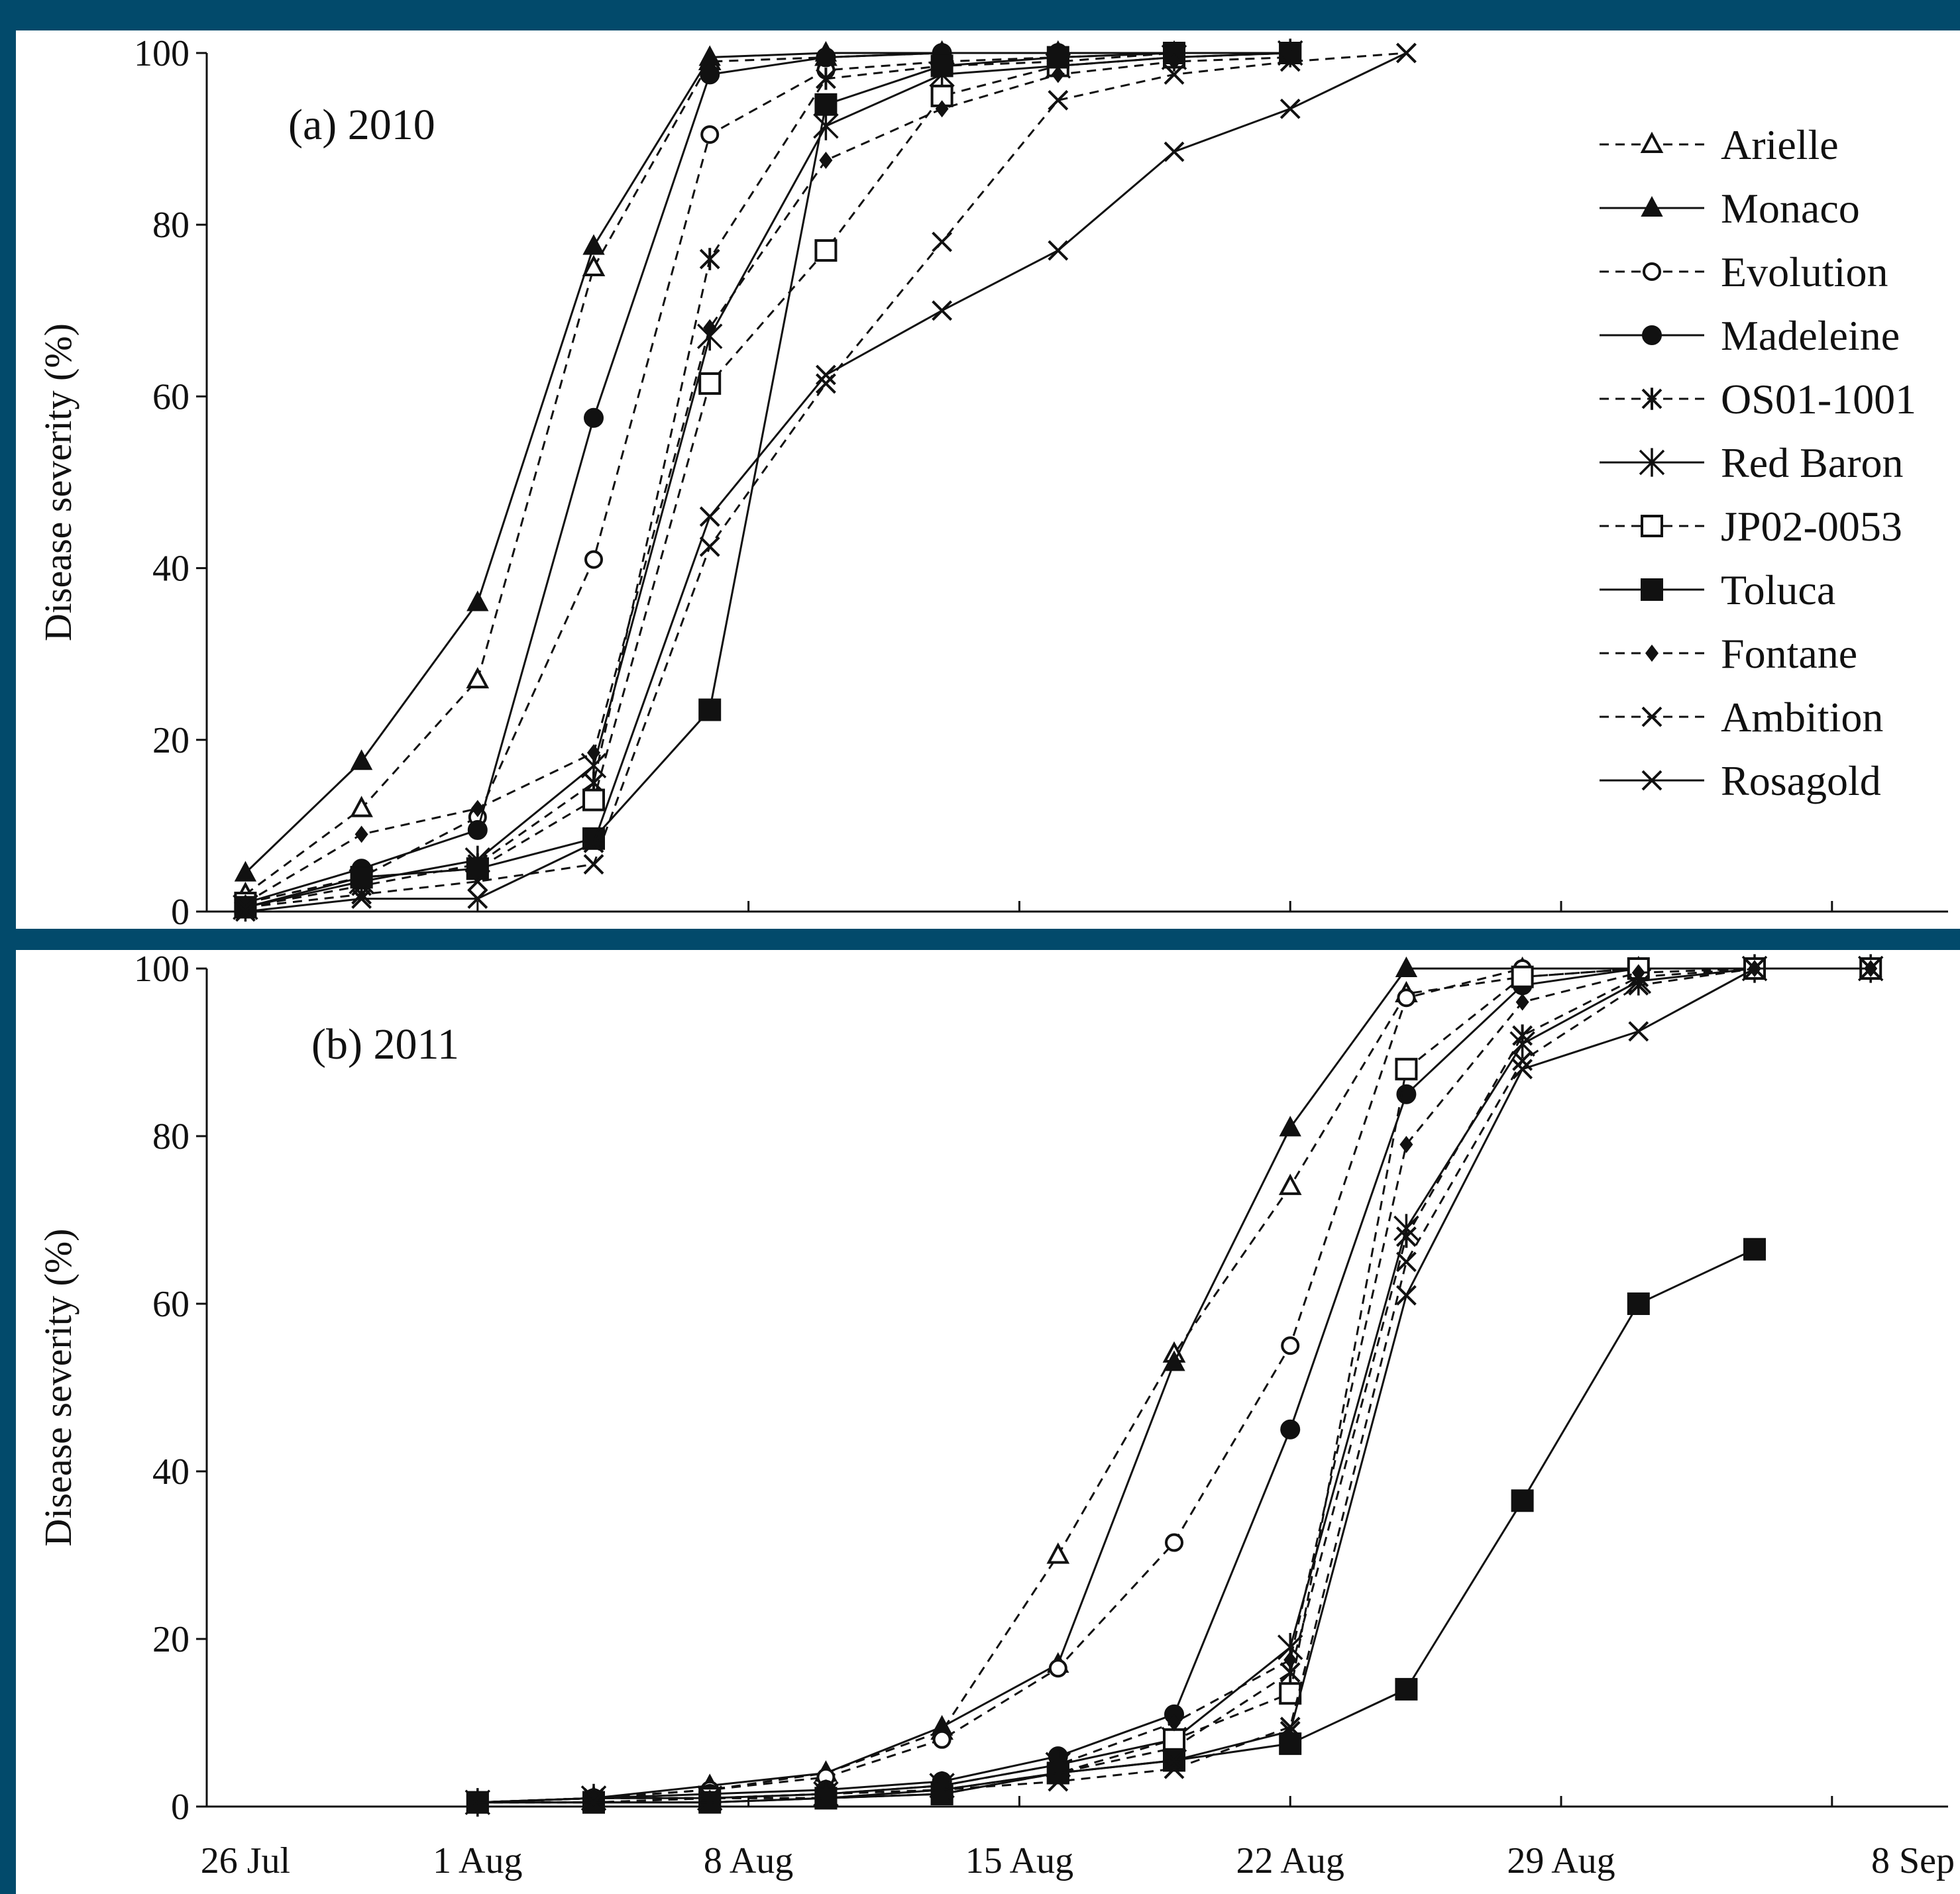 This screenshot has height=1894, width=1960. I want to click on legend-label-monaco: Monaco, so click(1791, 209).